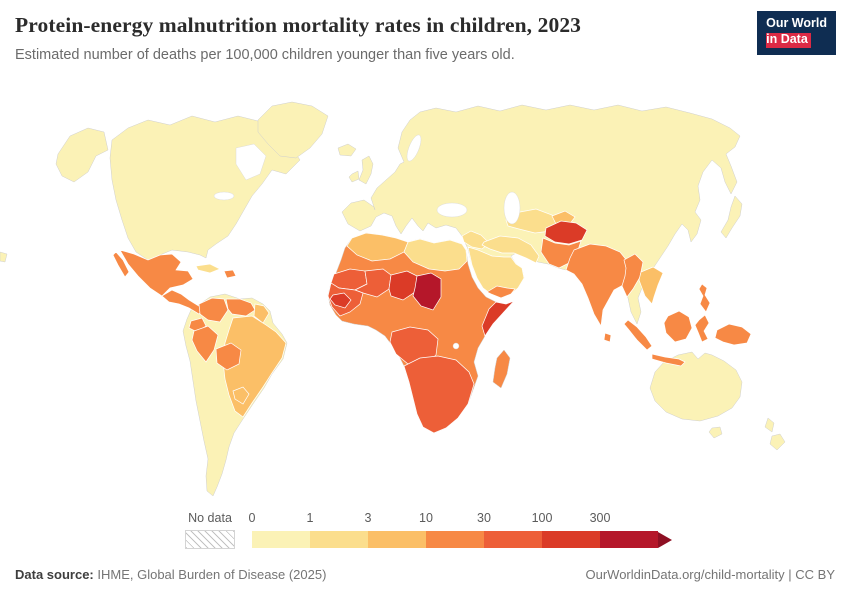 This screenshot has width=850, height=600. What do you see at coordinates (484, 518) in the screenshot?
I see `legend-tick-30: 30` at bounding box center [484, 518].